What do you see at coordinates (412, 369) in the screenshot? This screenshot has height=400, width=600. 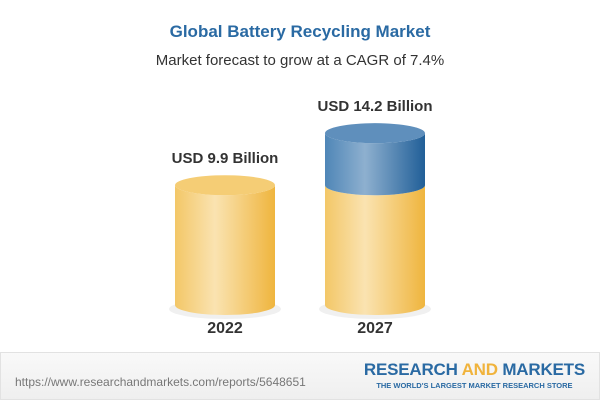 I see `logo-text-1: RESEARCH` at bounding box center [412, 369].